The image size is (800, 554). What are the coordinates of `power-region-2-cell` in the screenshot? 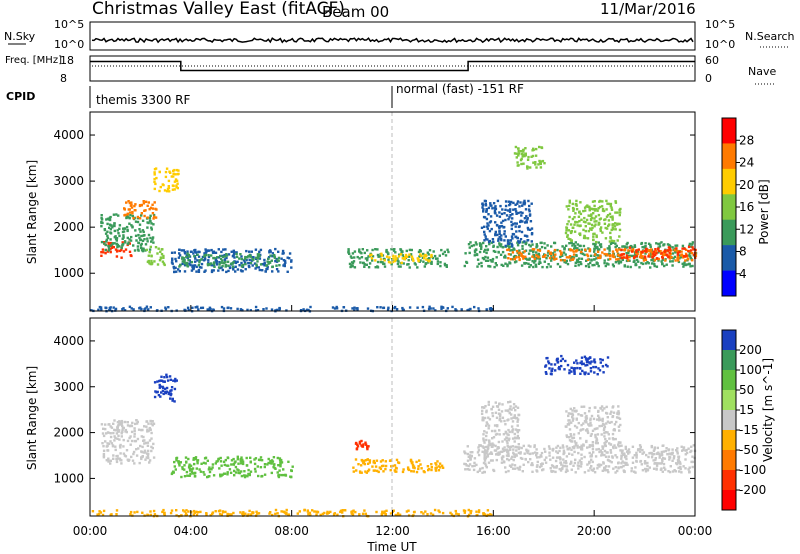 It's located at (134, 206).